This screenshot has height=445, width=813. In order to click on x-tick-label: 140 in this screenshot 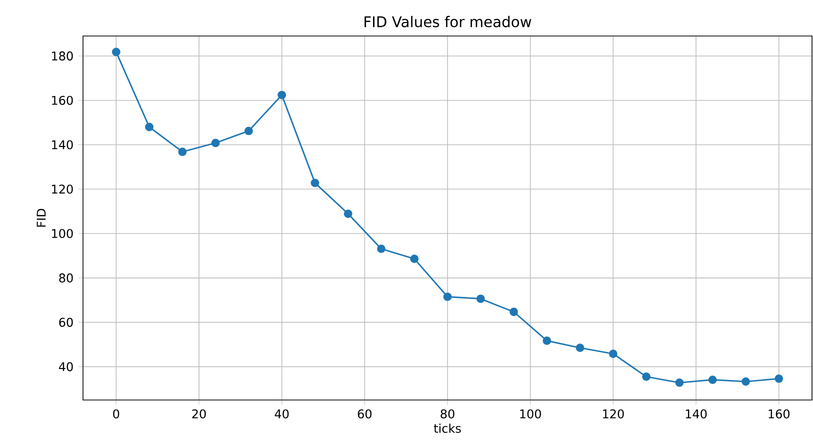, I will do `click(696, 413)`.